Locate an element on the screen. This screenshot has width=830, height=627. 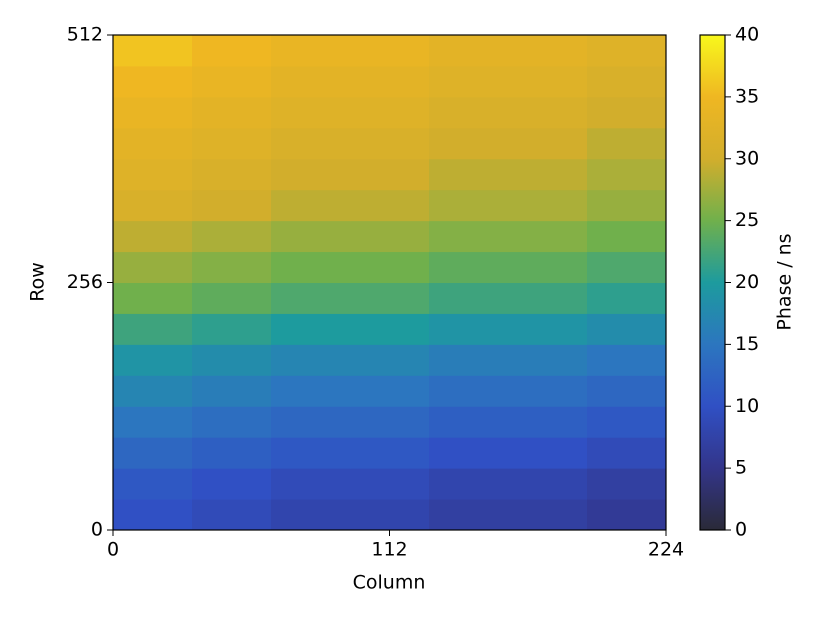
colorbar is located at coordinates (712, 282).